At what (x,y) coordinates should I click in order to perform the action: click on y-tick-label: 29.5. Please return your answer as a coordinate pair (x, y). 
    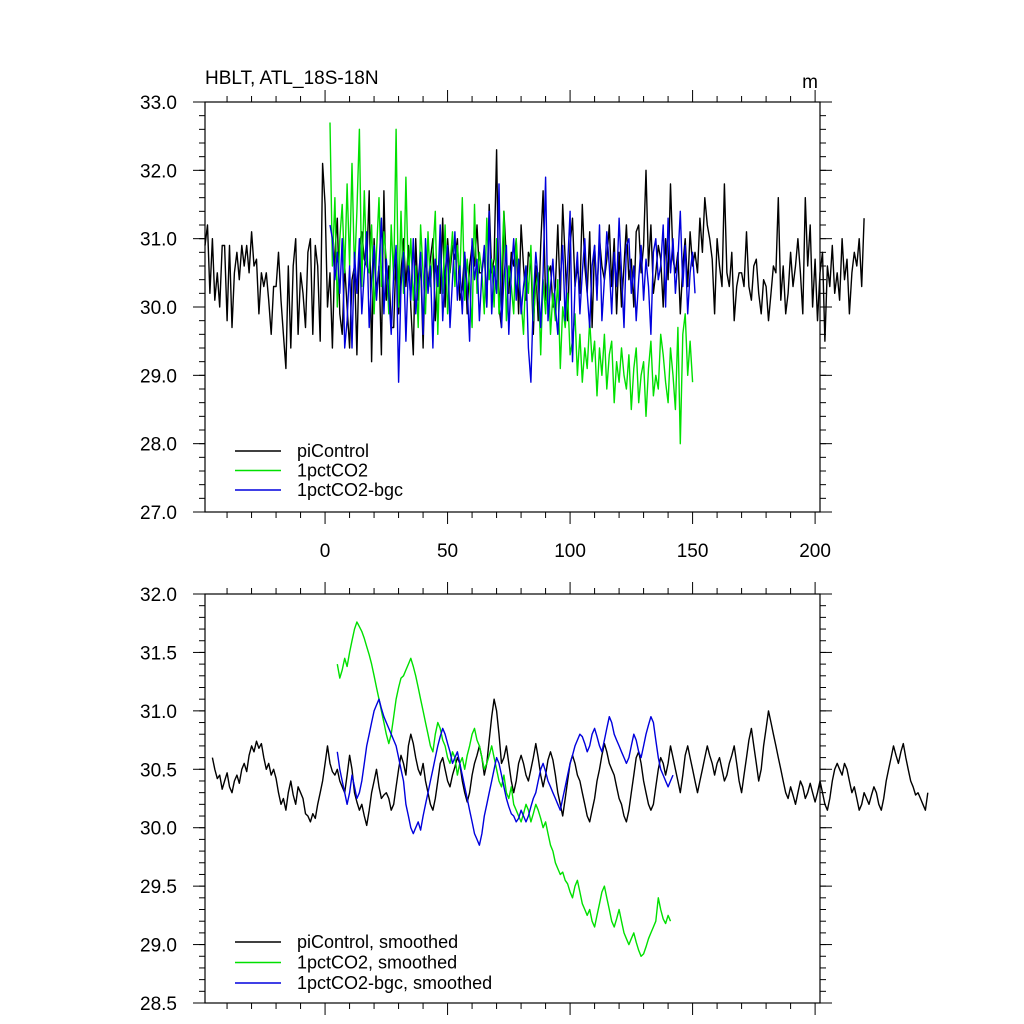
    Looking at the image, I should click on (158, 887).